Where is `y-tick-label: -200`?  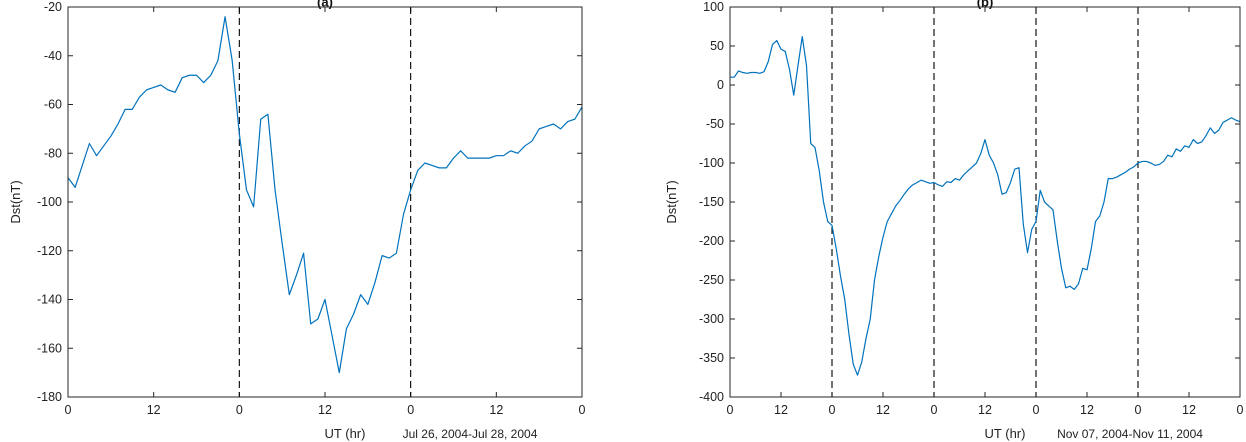
y-tick-label: -200 is located at coordinates (711, 241).